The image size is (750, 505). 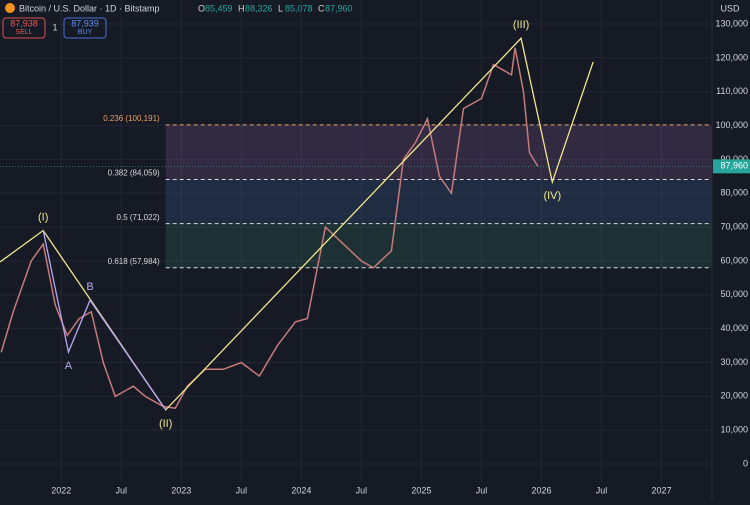 What do you see at coordinates (299, 8) in the screenshot?
I see `ohlc-value: 85,078` at bounding box center [299, 8].